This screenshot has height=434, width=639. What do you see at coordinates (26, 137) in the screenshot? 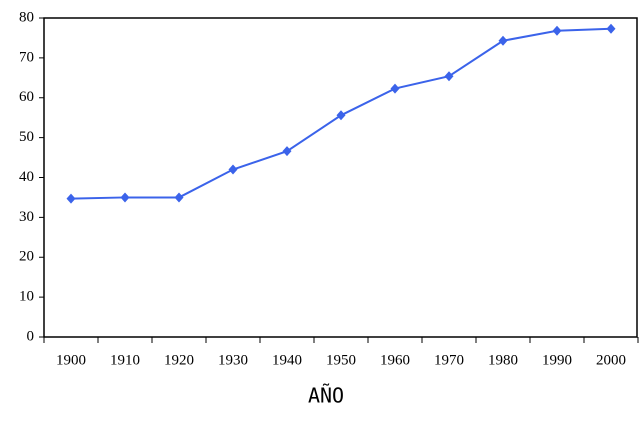
I see `y-tick-label: 50` at bounding box center [26, 137].